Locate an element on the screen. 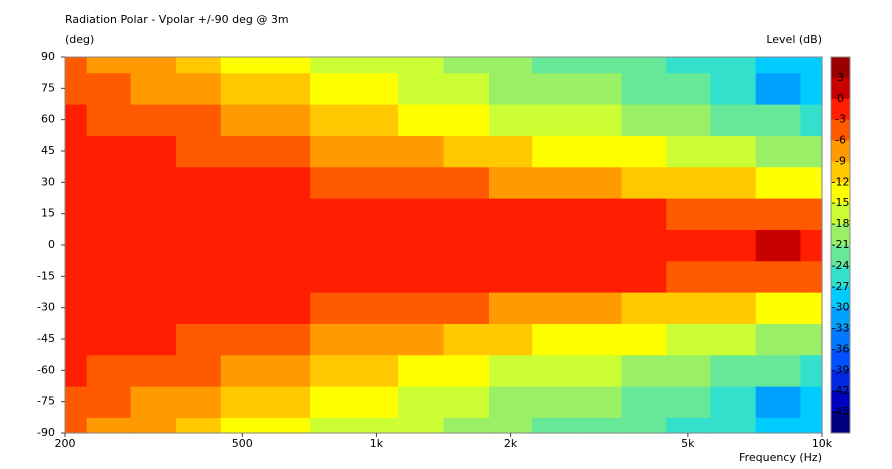 The image size is (892, 469). colorbar-tick-label: -45 is located at coordinates (841, 411).